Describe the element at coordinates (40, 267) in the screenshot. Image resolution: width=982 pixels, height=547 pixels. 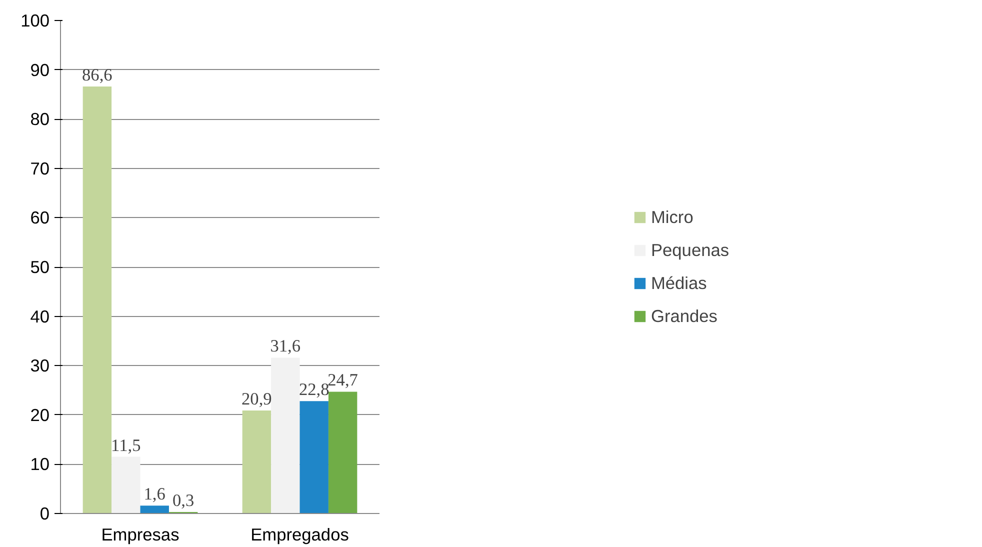
I see `y-tick-label: 50` at that location.